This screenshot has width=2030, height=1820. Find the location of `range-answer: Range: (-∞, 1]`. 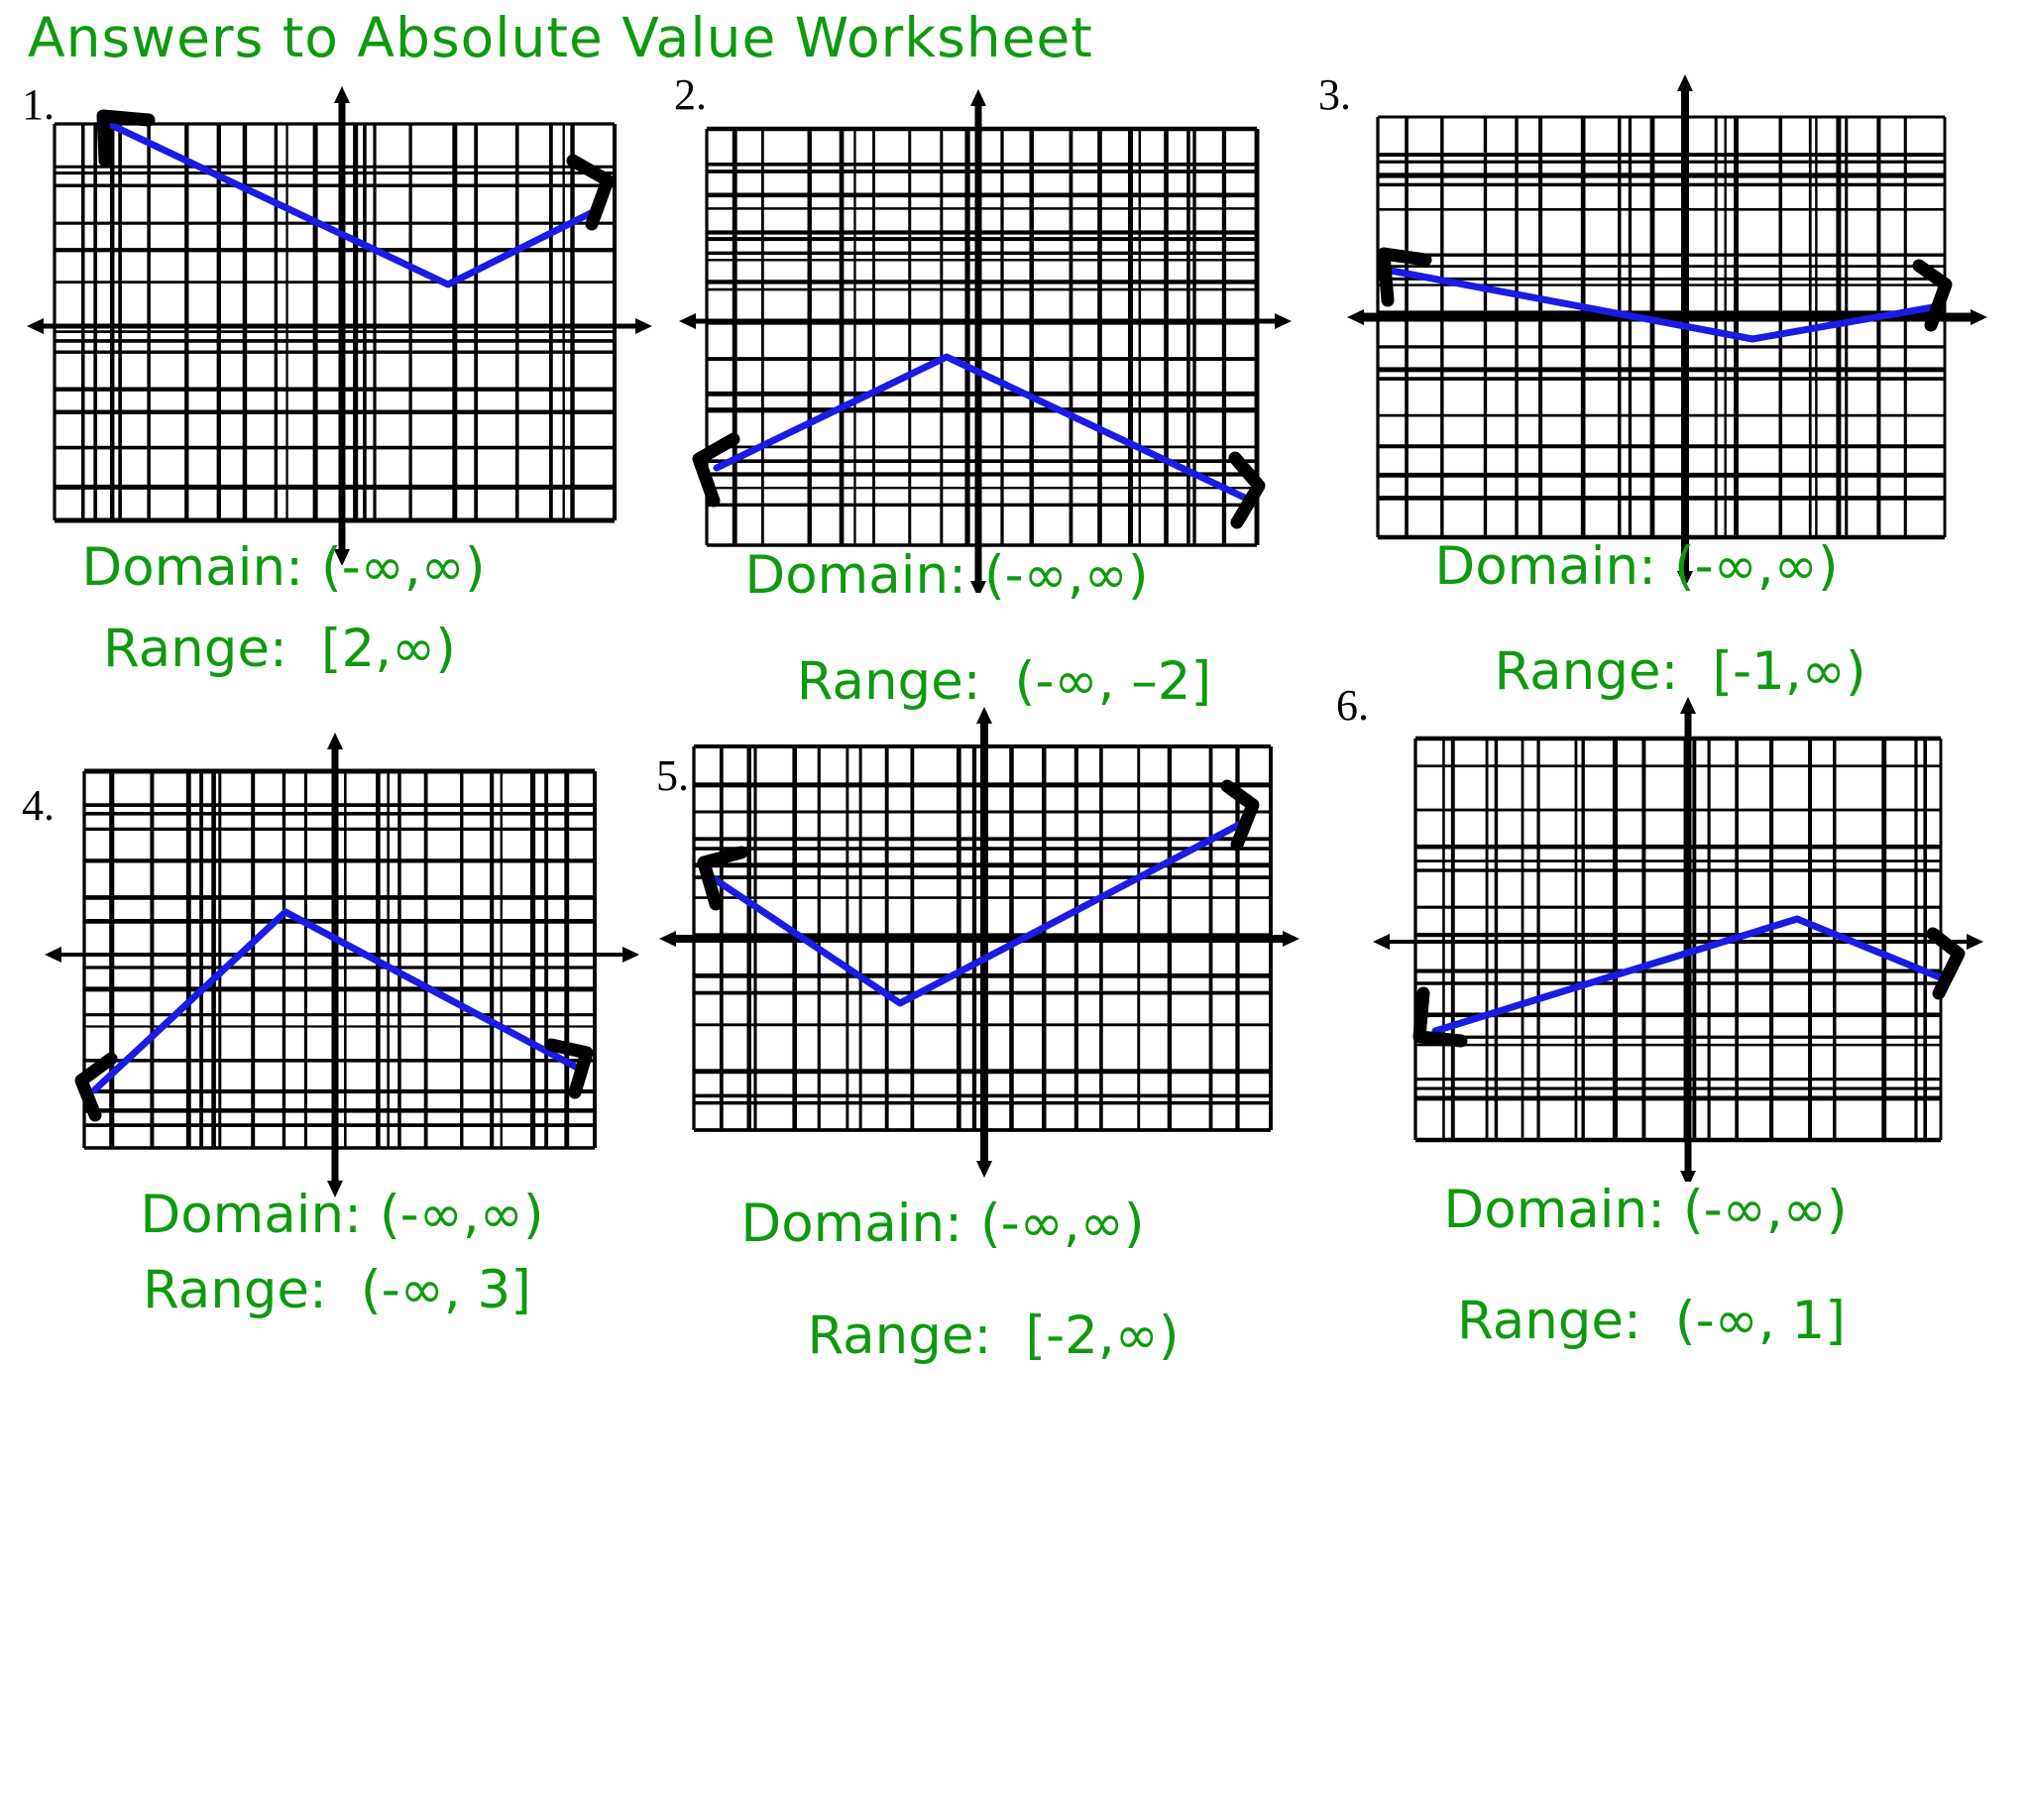

range-answer: Range: (-∞, 1] is located at coordinates (1651, 1321).